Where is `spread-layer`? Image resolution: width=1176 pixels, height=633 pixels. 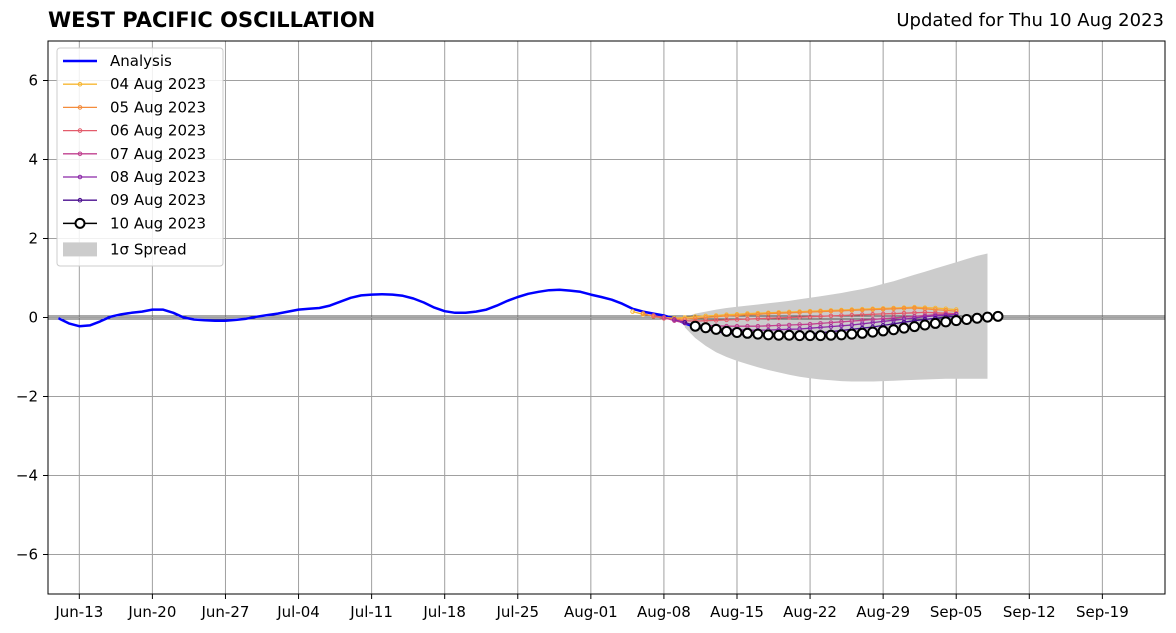 spread-layer is located at coordinates (836, 317).